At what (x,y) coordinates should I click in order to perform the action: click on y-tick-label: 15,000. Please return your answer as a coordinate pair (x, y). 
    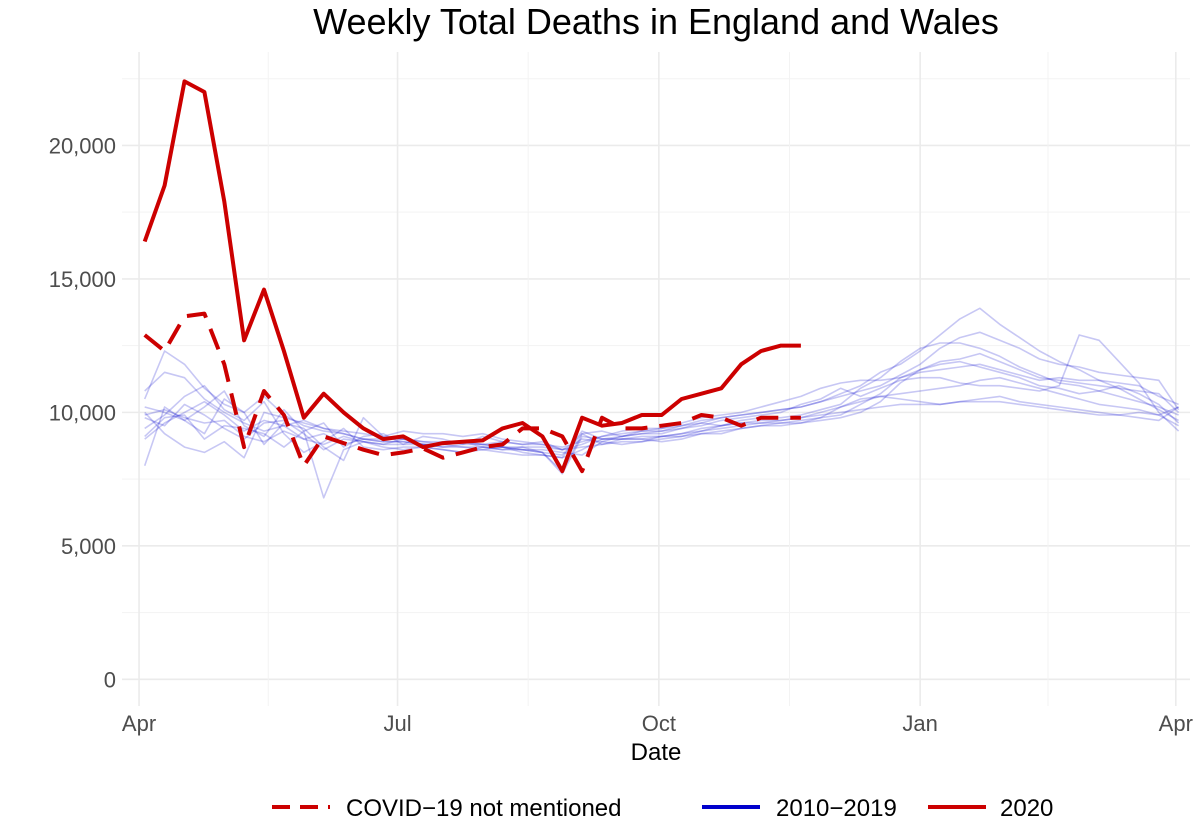
    Looking at the image, I should click on (82, 279).